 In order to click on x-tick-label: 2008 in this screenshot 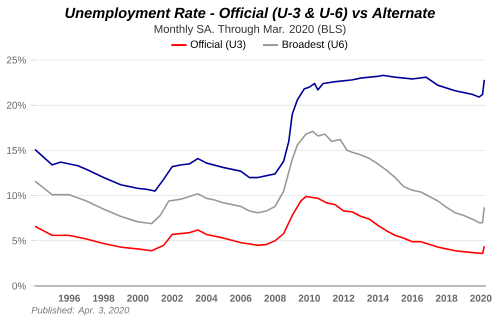, I will do `click(275, 298)`.